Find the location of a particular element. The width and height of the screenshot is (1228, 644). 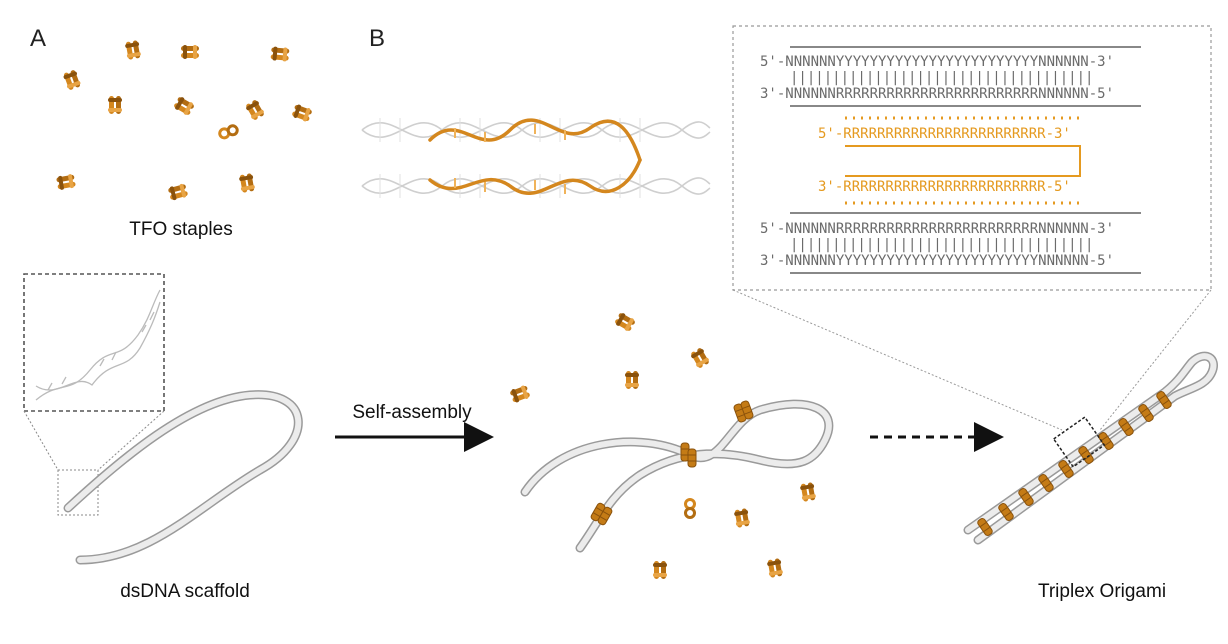

triplex-origami-caption: Triplex Origami is located at coordinates (1102, 591).